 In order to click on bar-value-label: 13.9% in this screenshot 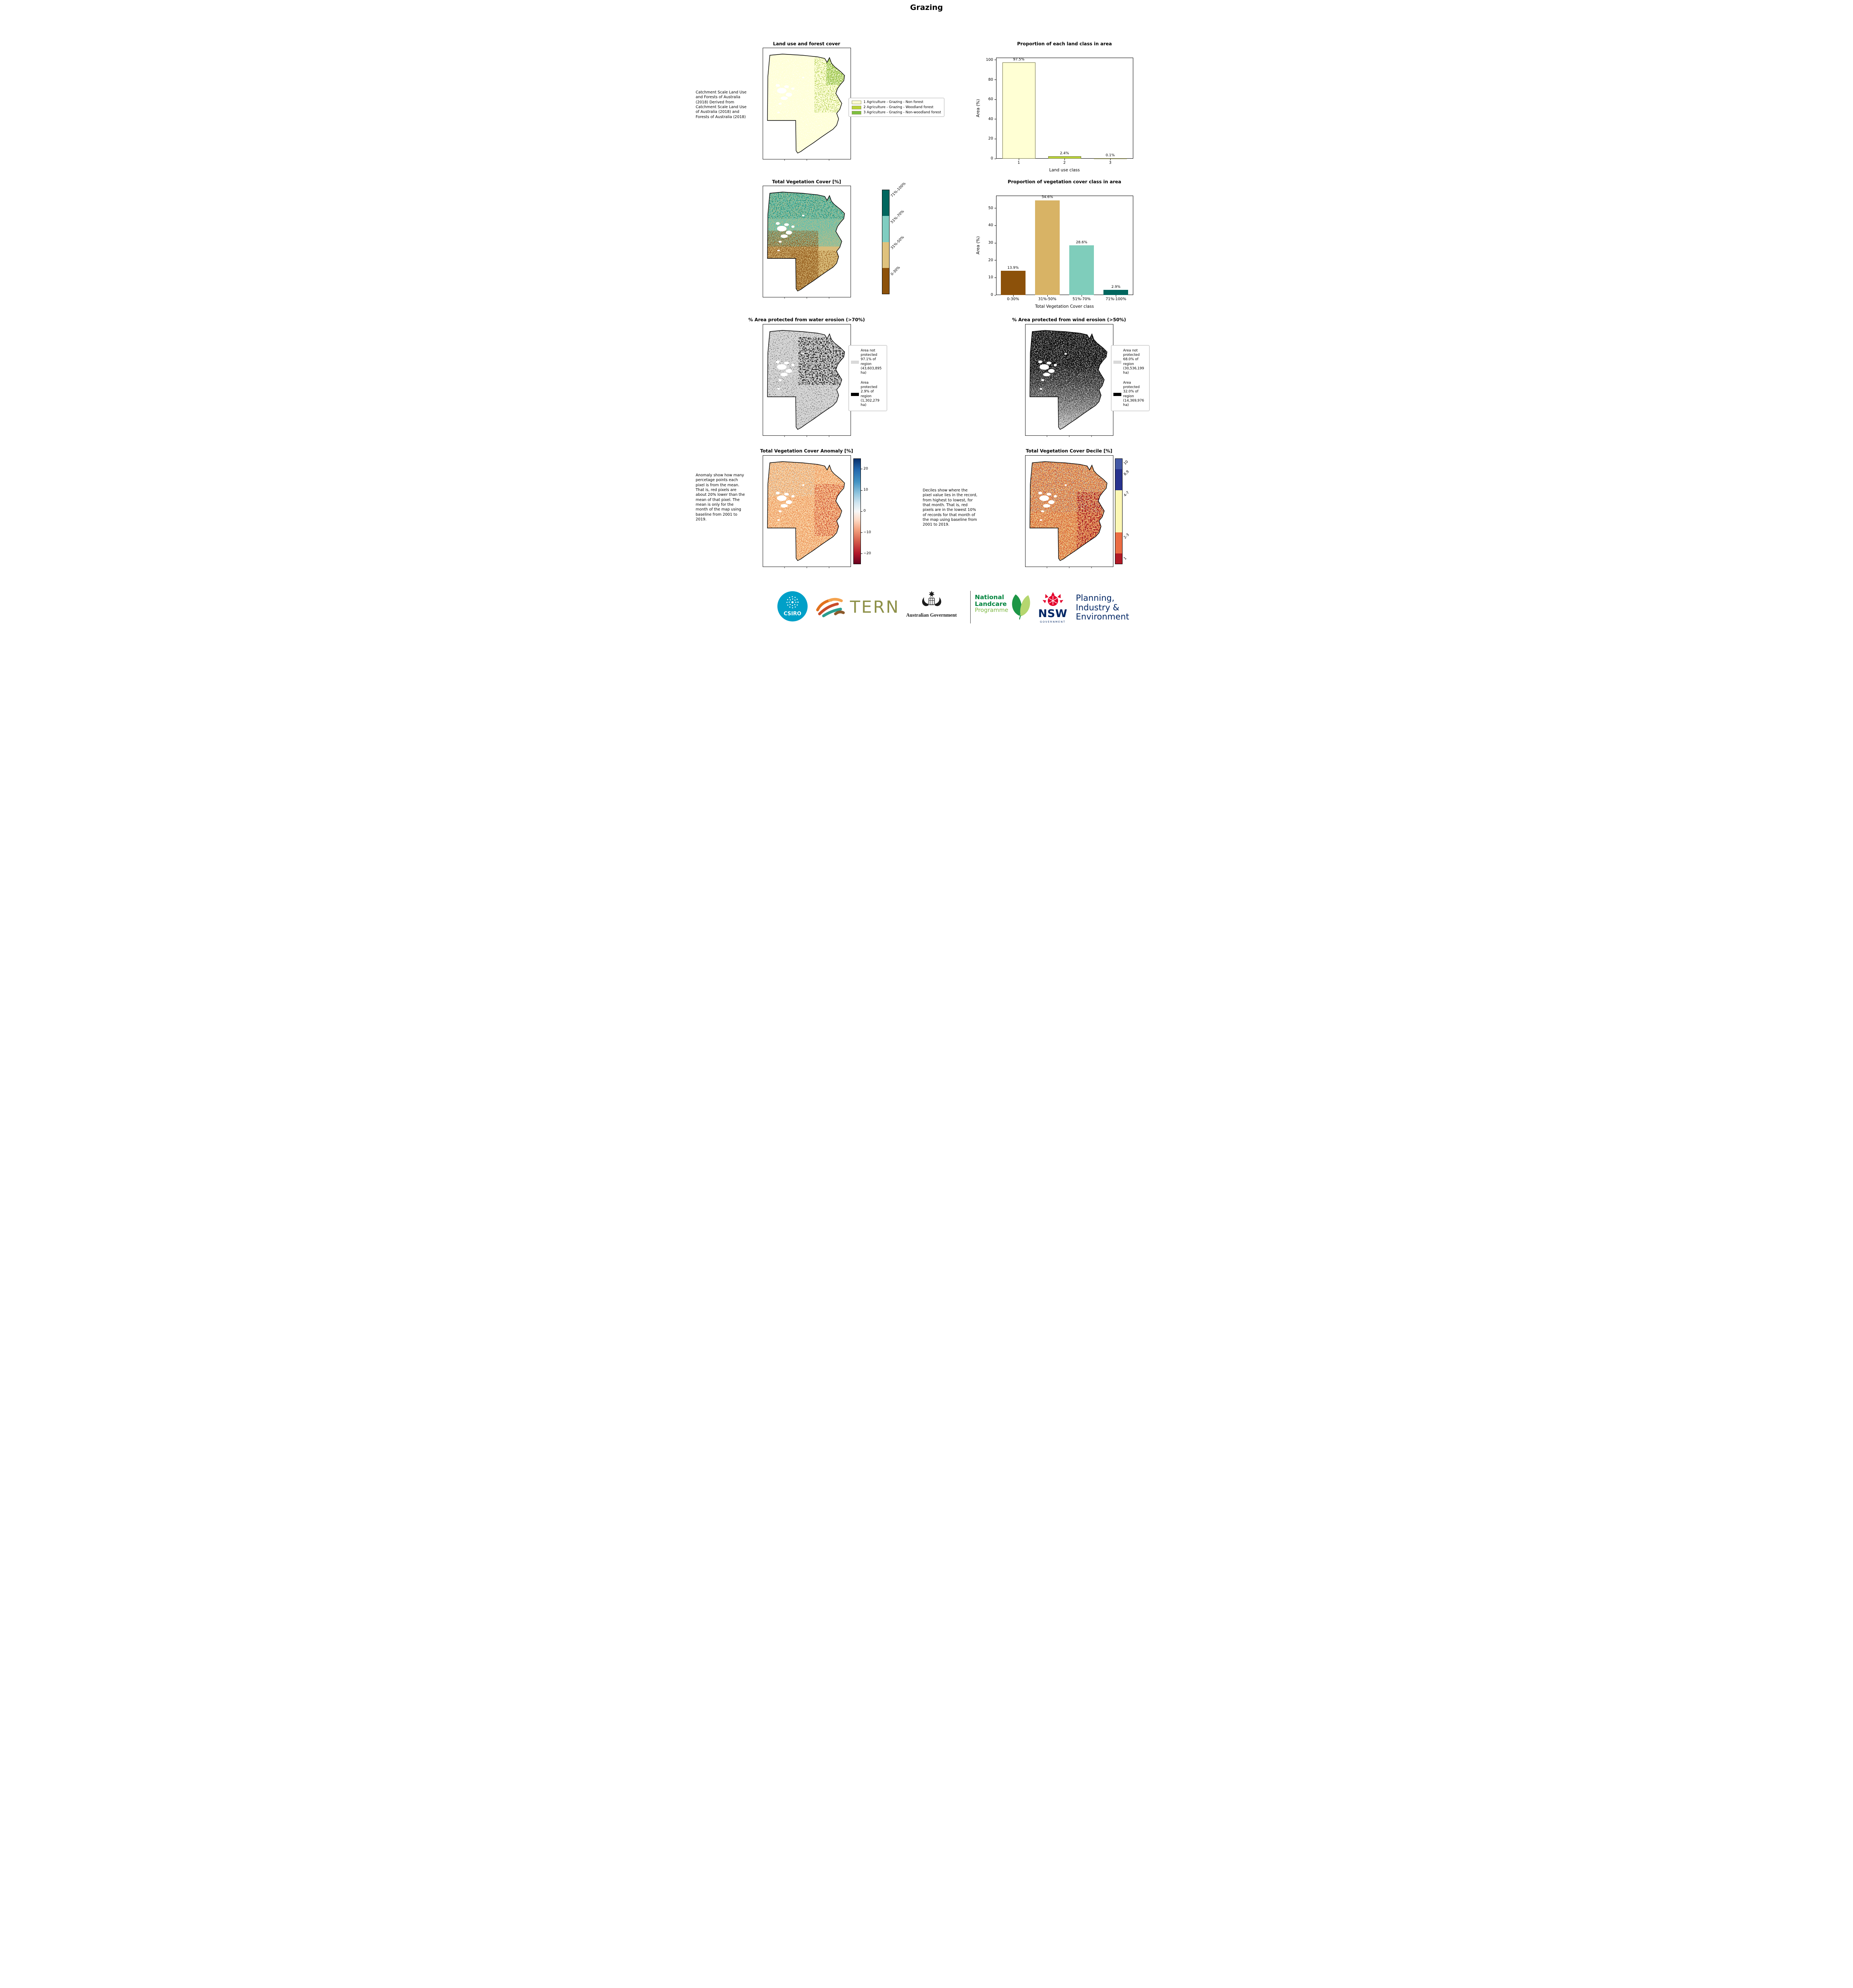, I will do `click(1013, 268)`.